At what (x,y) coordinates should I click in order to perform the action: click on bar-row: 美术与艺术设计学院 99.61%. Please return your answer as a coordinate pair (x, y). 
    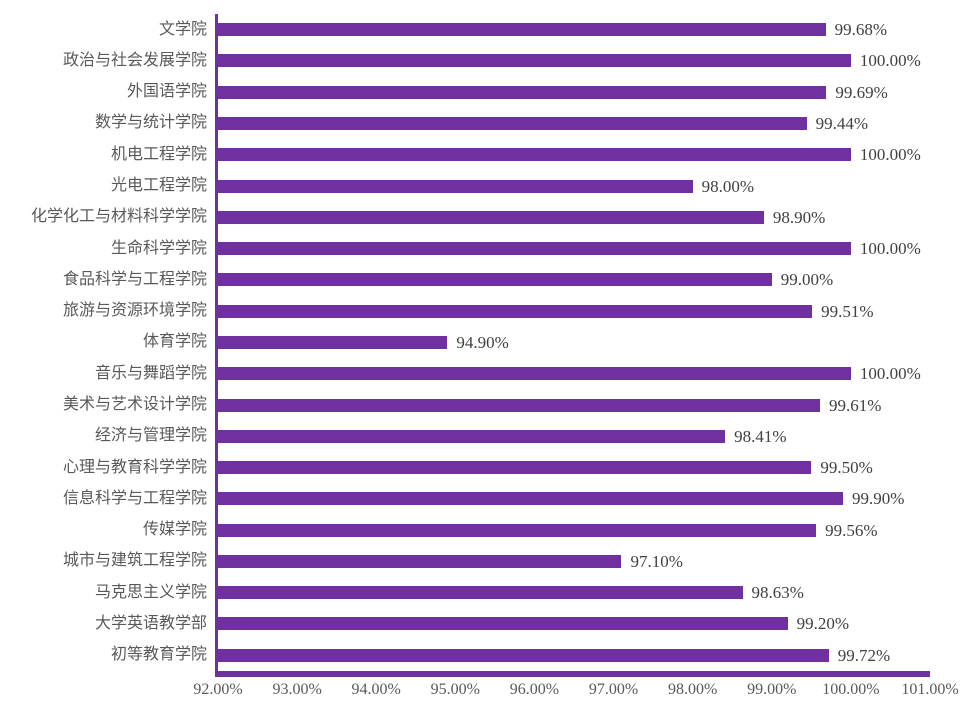
    Looking at the image, I should click on (496, 404).